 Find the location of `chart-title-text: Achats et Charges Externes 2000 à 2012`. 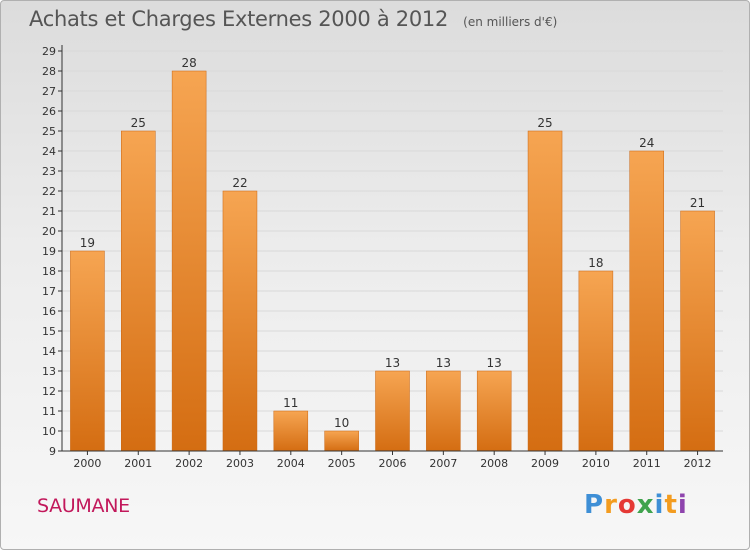

chart-title-text: Achats et Charges Externes 2000 à 2012 is located at coordinates (239, 19).